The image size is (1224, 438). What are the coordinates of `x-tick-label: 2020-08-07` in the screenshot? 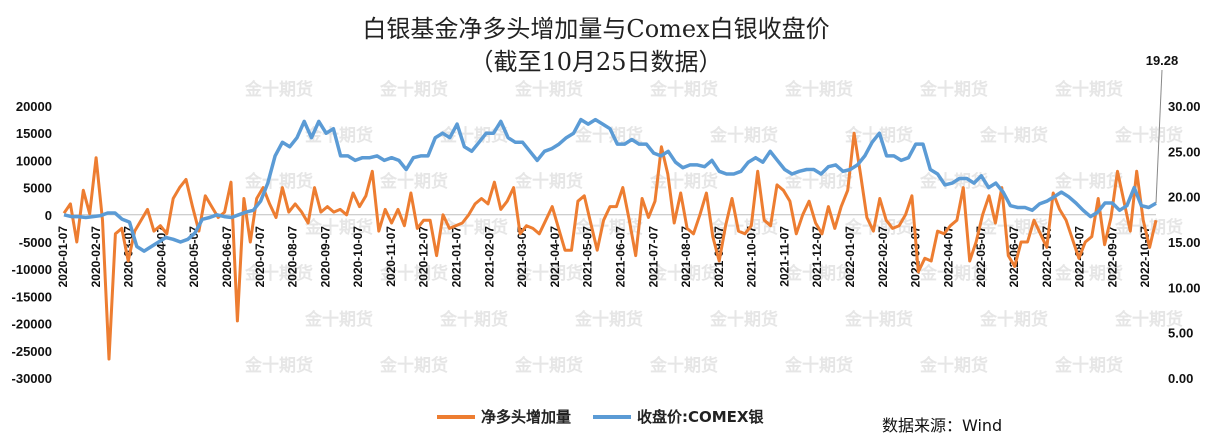 It's located at (293, 257).